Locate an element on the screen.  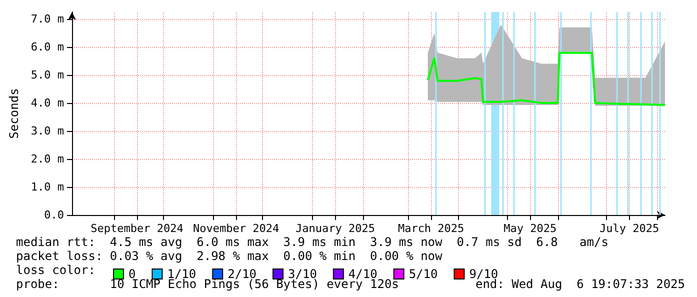
x-tick-label: September 2024 is located at coordinates (137, 228).